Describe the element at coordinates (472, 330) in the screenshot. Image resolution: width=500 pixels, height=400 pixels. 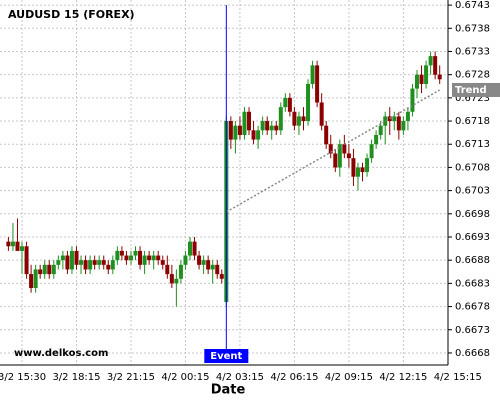
I see `y-tick-label: 0.6673` at that location.